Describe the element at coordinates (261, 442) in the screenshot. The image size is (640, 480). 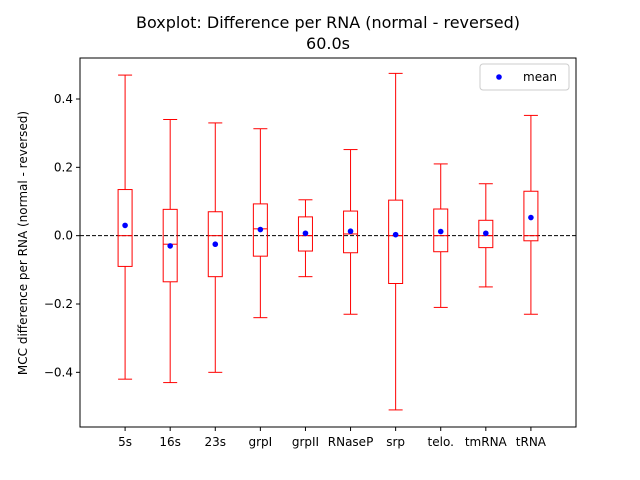
I see `x-tick-label: grpI` at that location.